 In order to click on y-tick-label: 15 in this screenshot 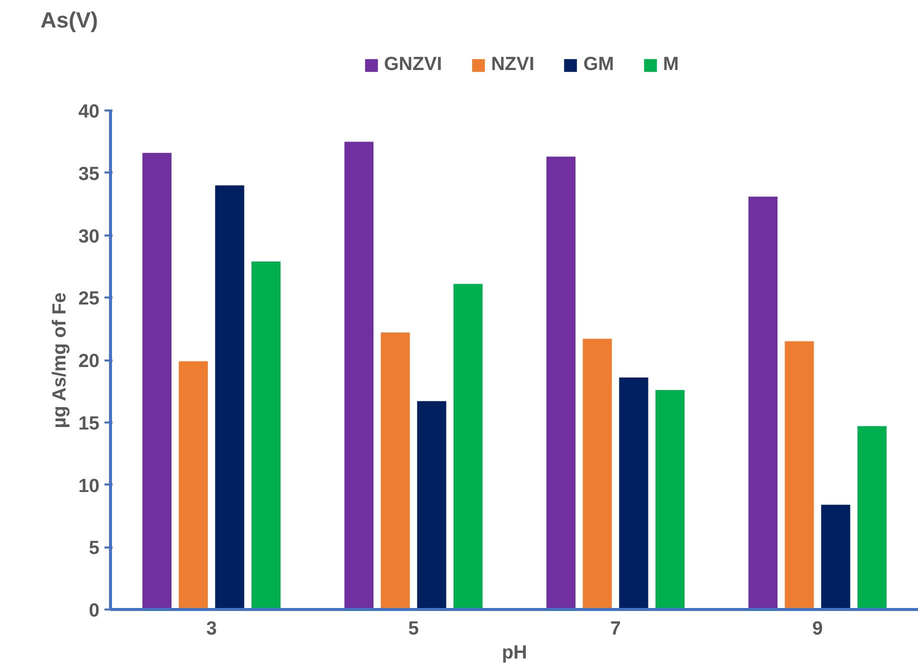, I will do `click(89, 423)`.